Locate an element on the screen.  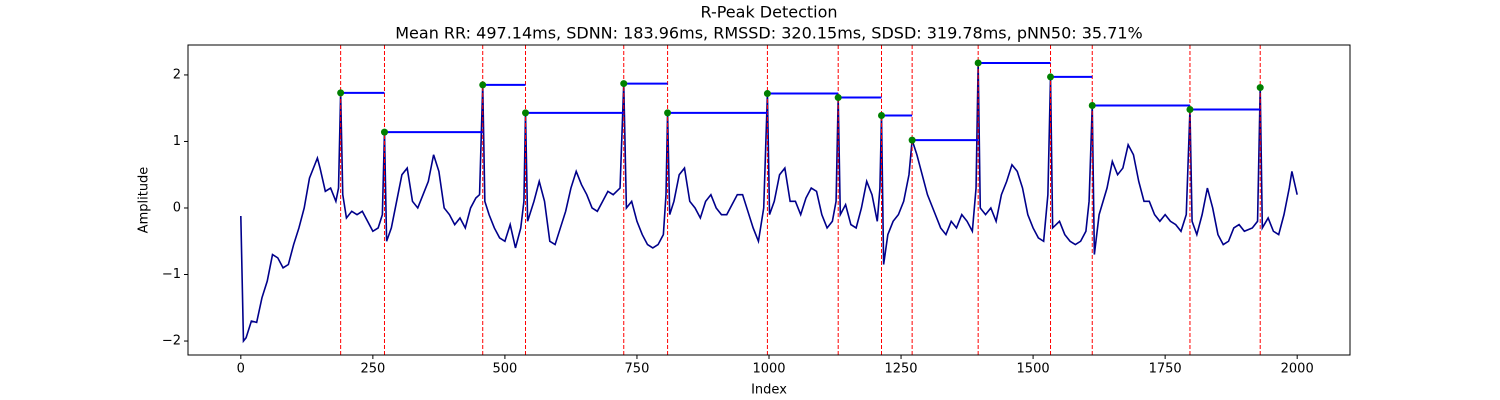
y-axis-label: Amplitude is located at coordinates (144, 200).